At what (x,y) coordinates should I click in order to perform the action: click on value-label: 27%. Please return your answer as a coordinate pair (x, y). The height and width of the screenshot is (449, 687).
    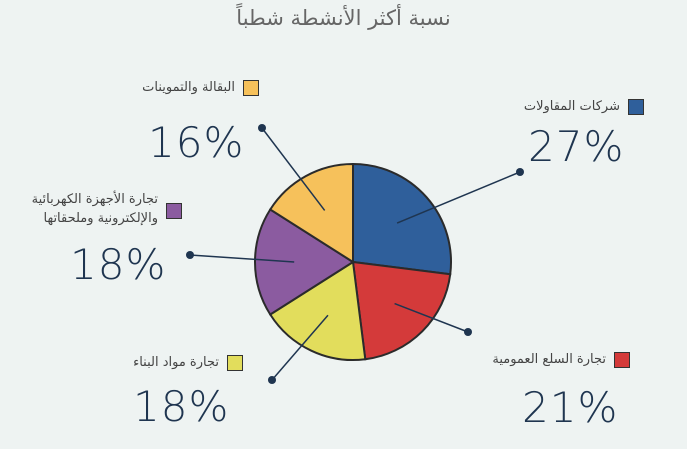
    Looking at the image, I should click on (576, 146).